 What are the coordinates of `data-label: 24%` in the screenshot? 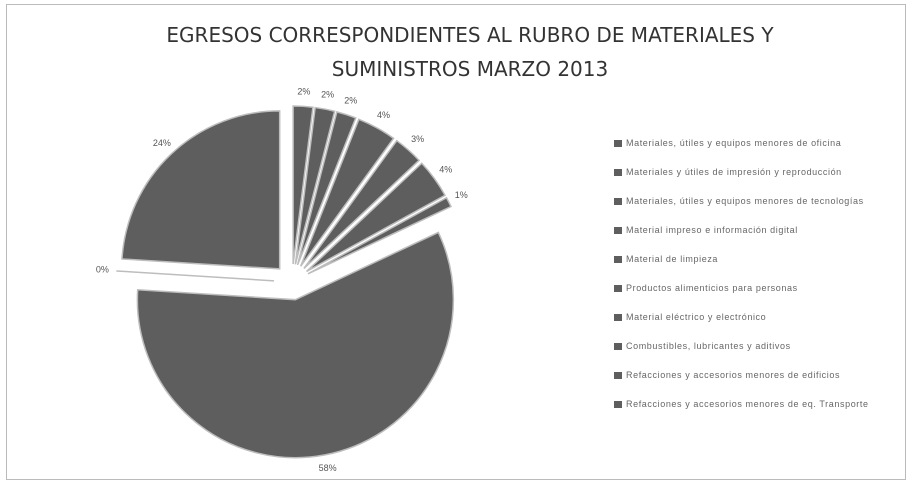 It's located at (162, 143).